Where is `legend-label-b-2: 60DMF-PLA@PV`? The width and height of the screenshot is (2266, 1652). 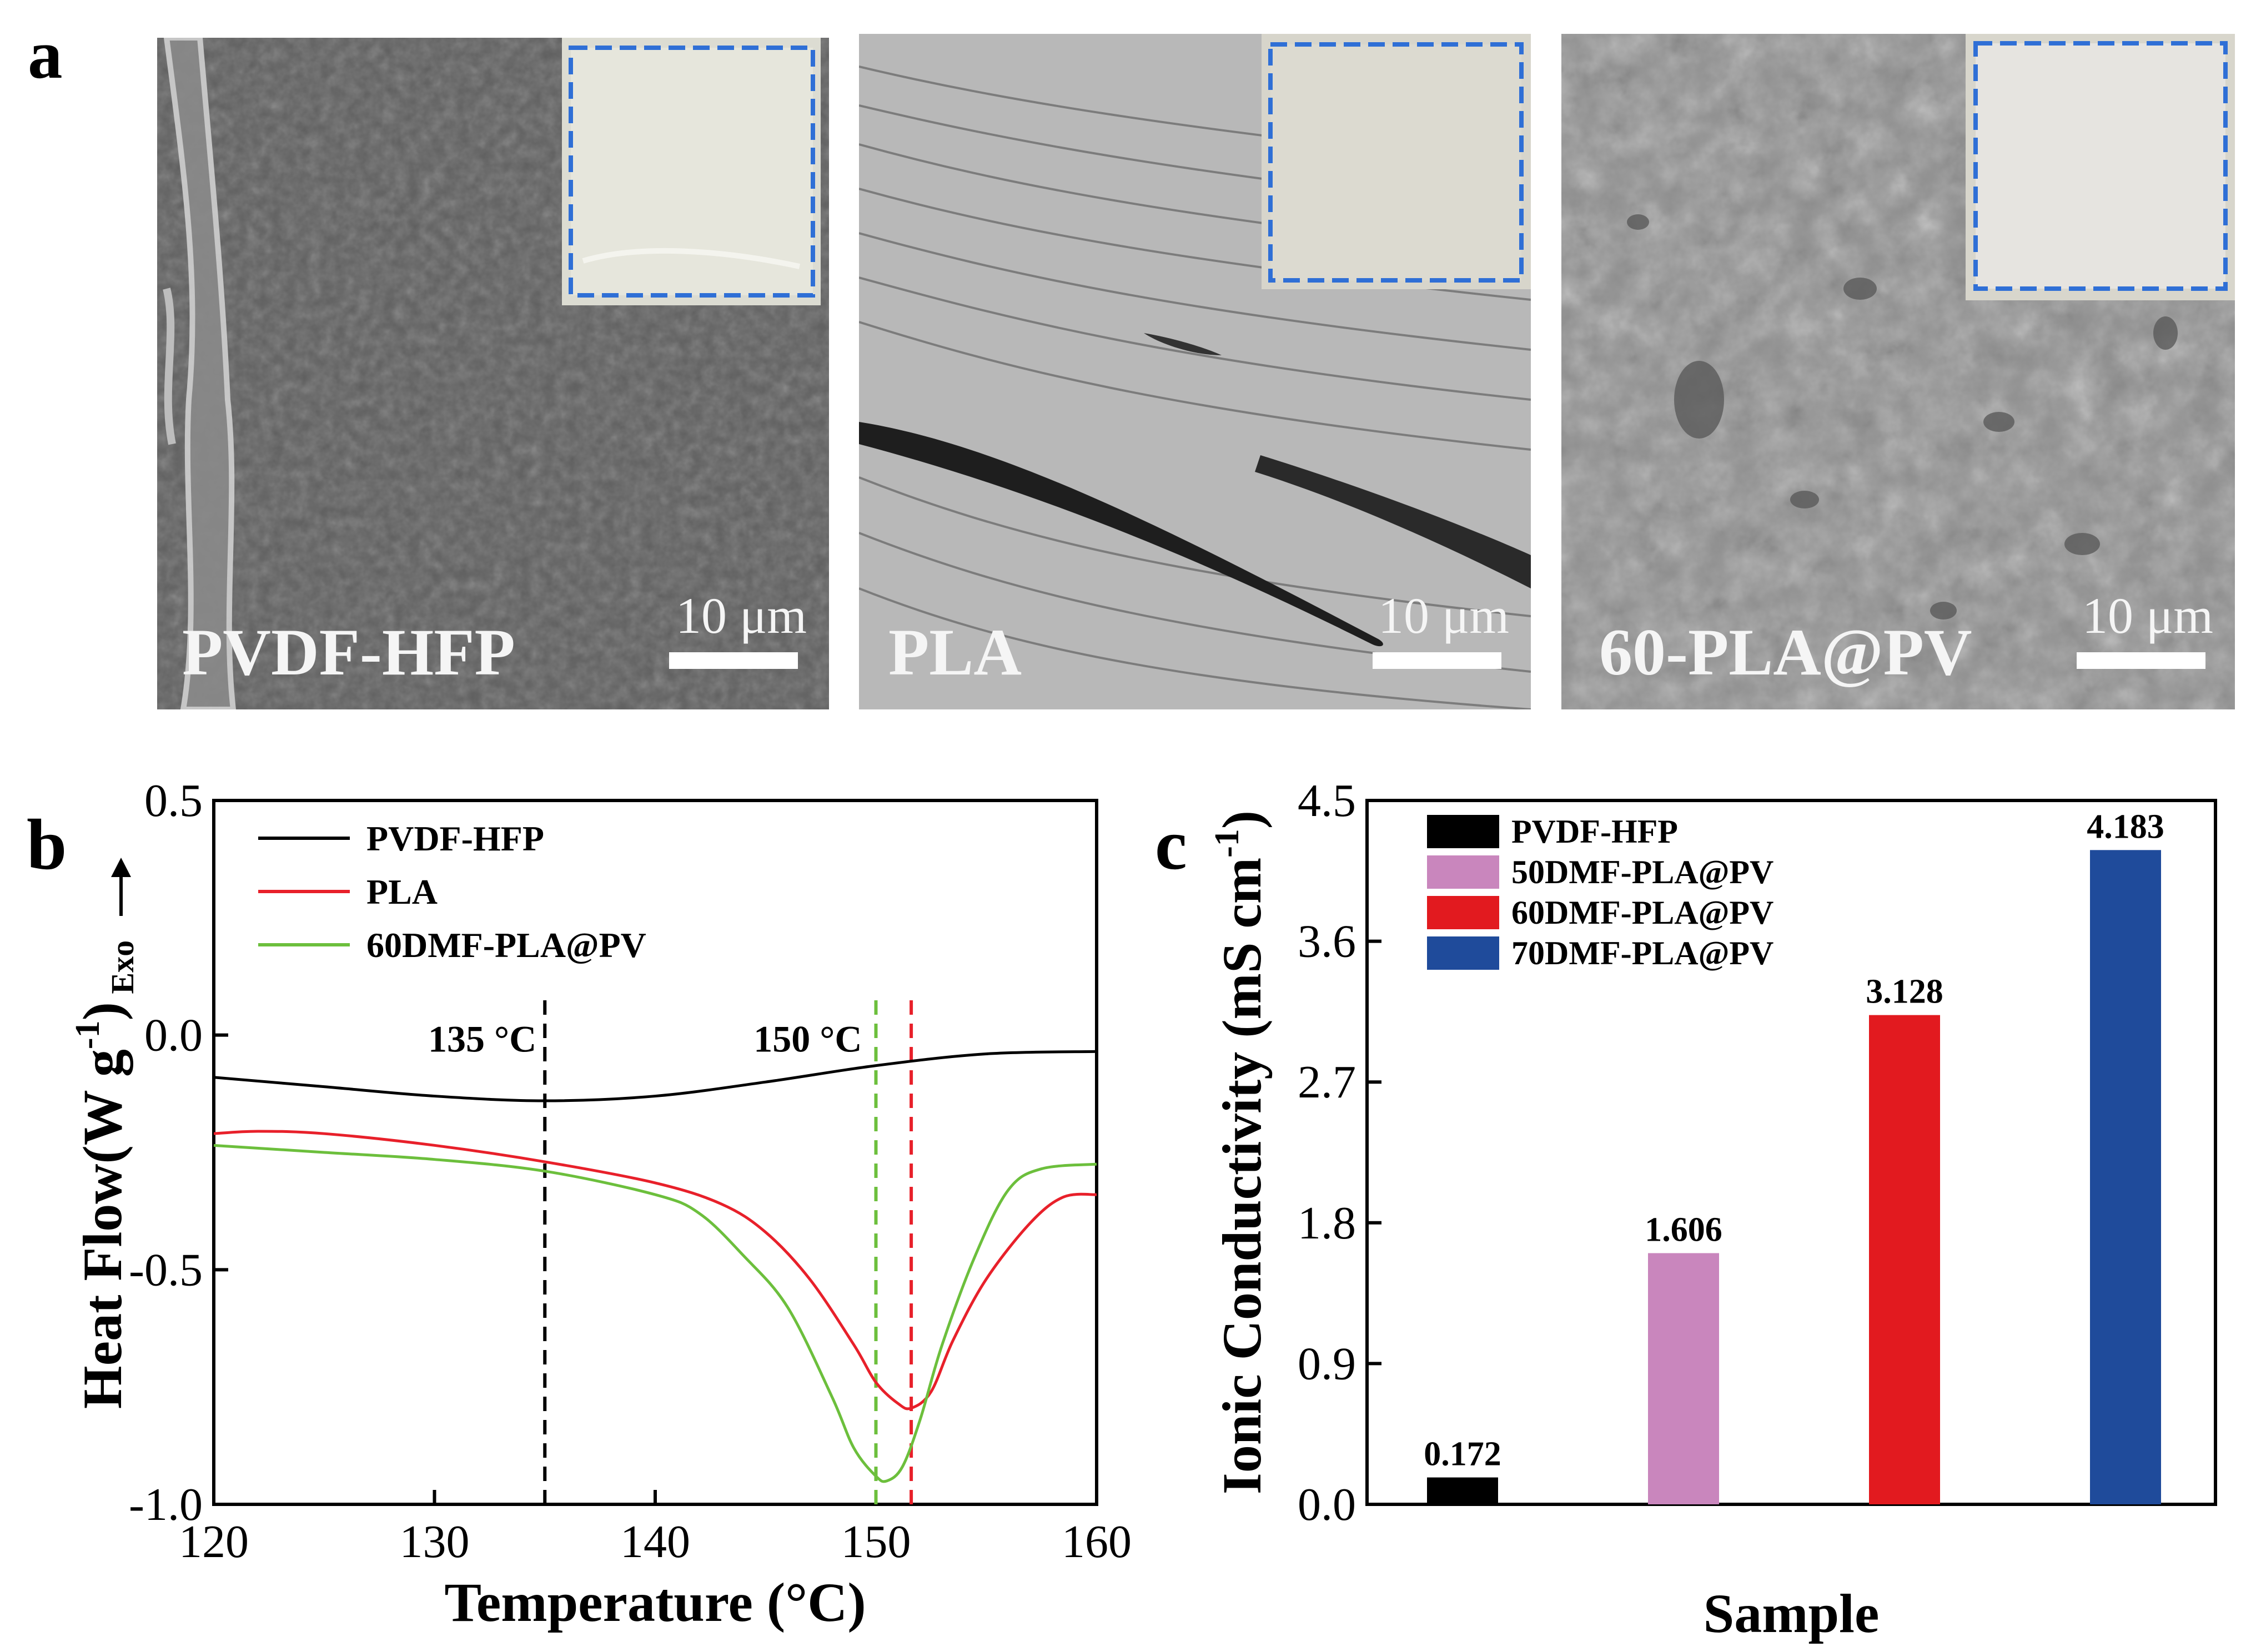
legend-label-b-2: 60DMF-PLA@PV is located at coordinates (506, 945).